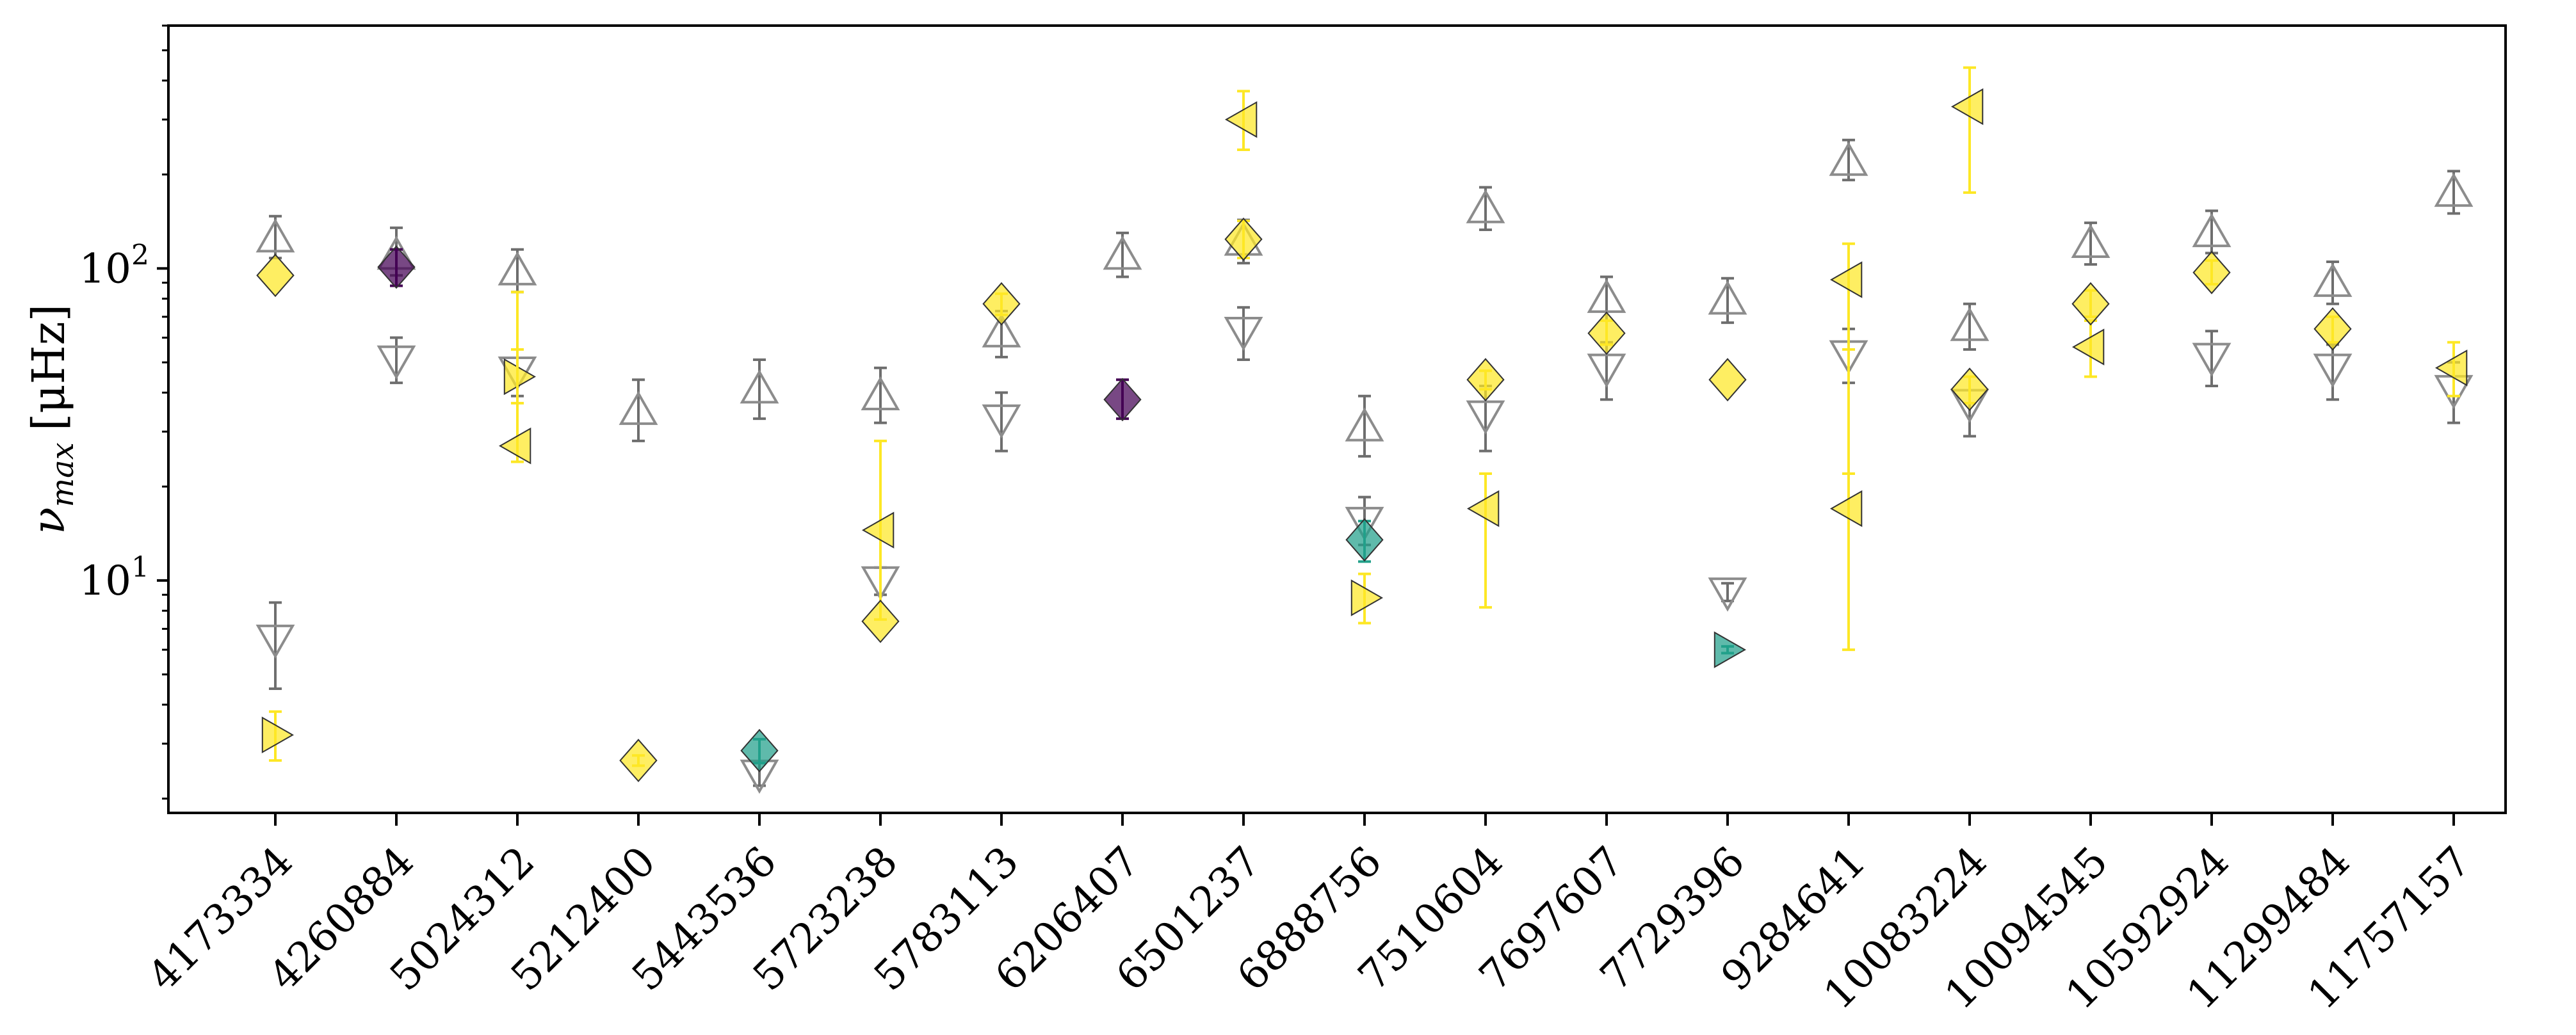  What do you see at coordinates (140, 255) in the screenshot?
I see `y-tick-label-exponent: 2` at bounding box center [140, 255].